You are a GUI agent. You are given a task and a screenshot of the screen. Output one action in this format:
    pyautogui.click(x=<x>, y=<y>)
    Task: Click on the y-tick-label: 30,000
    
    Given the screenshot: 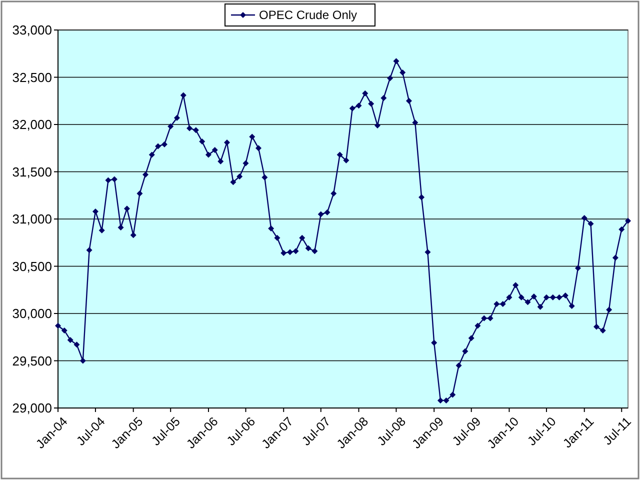 What is the action you would take?
    pyautogui.click(x=32, y=314)
    